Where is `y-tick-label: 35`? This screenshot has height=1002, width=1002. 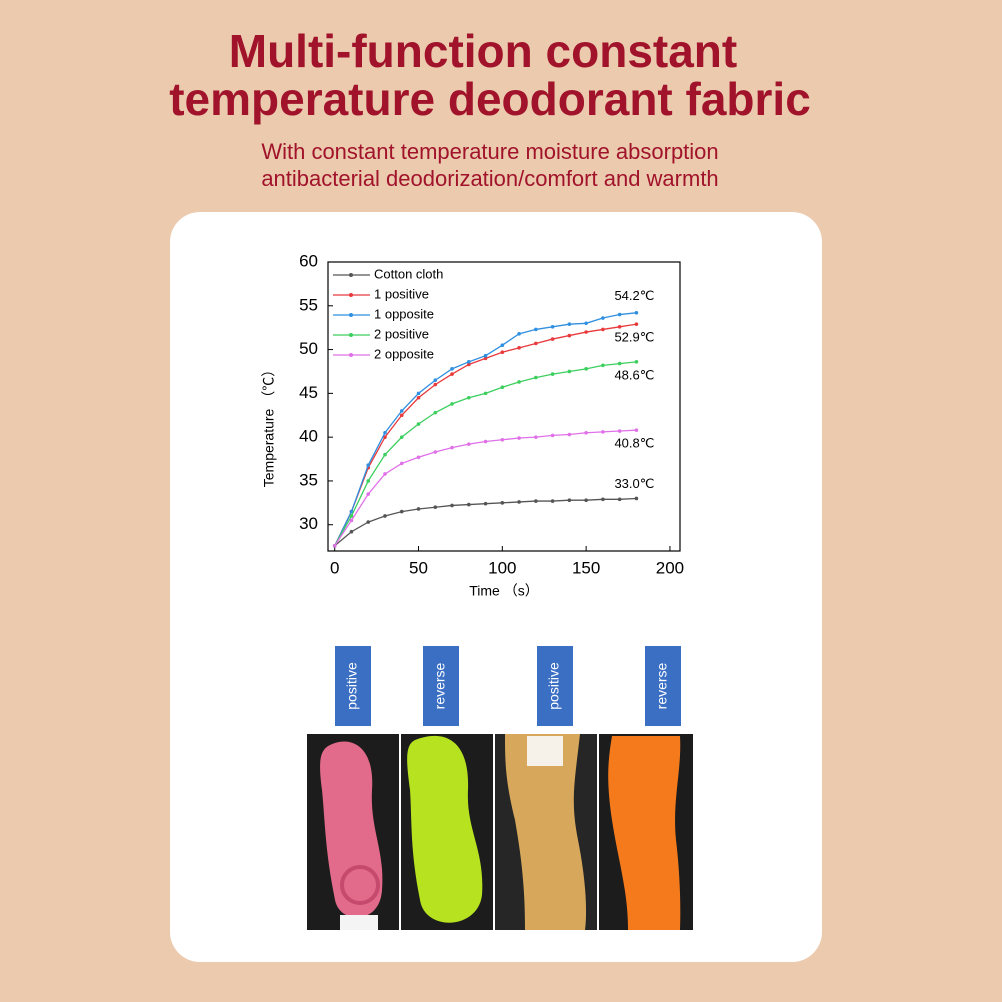
y-tick-label: 35 is located at coordinates (308, 479).